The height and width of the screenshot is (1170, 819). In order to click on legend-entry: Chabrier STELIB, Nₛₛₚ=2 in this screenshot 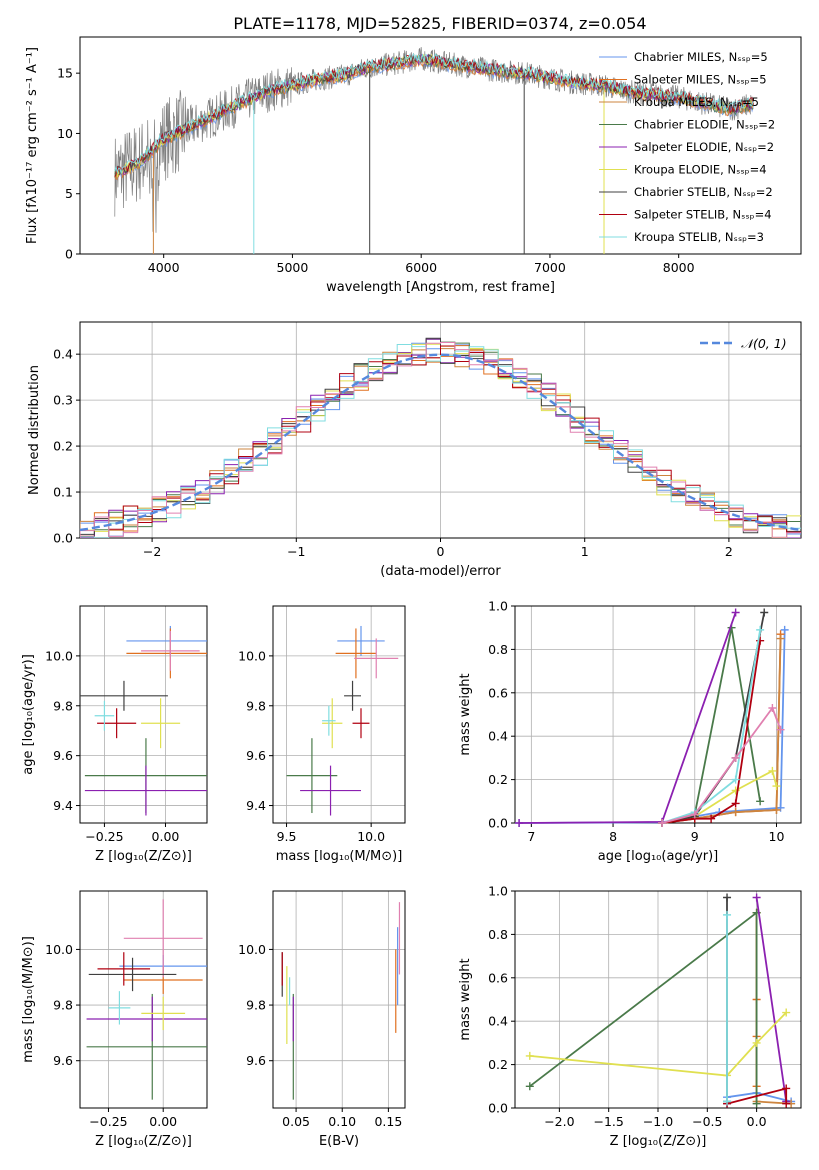, I will do `click(703, 192)`.